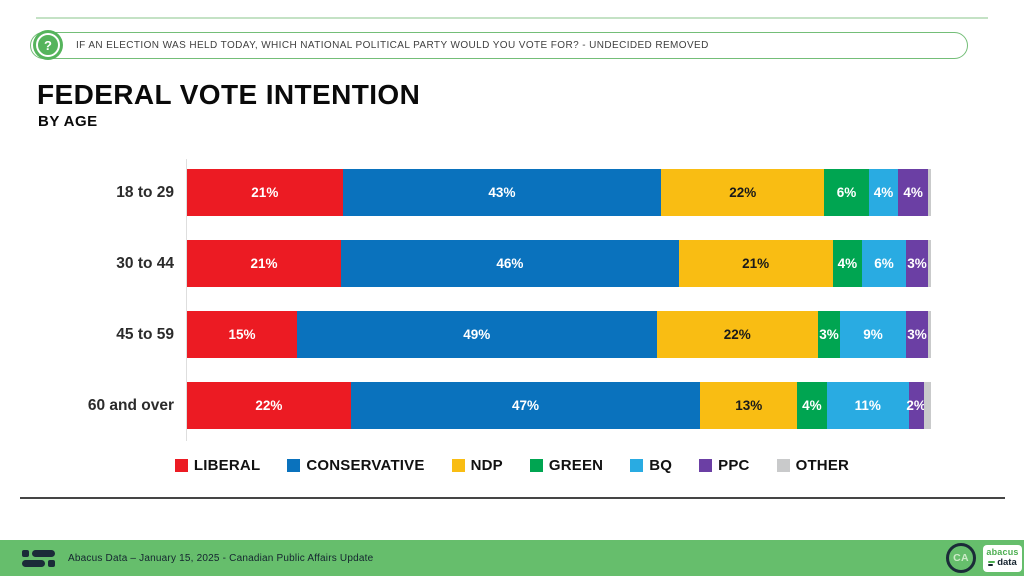  I want to click on legend-item-ndp: NDP, so click(477, 465).